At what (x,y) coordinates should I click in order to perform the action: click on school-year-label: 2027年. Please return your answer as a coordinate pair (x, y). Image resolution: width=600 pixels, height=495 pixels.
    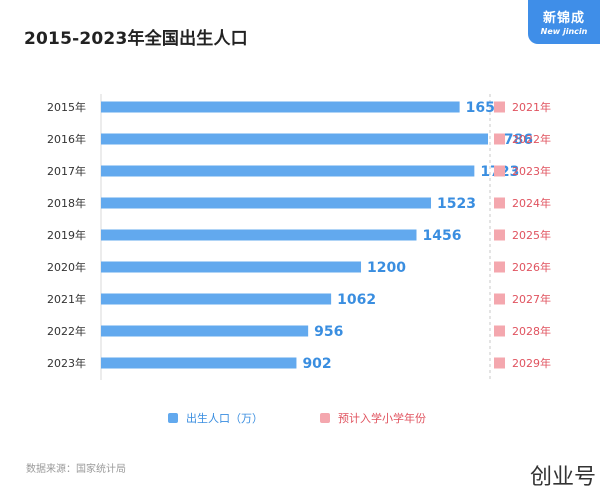
    Looking at the image, I should click on (531, 299).